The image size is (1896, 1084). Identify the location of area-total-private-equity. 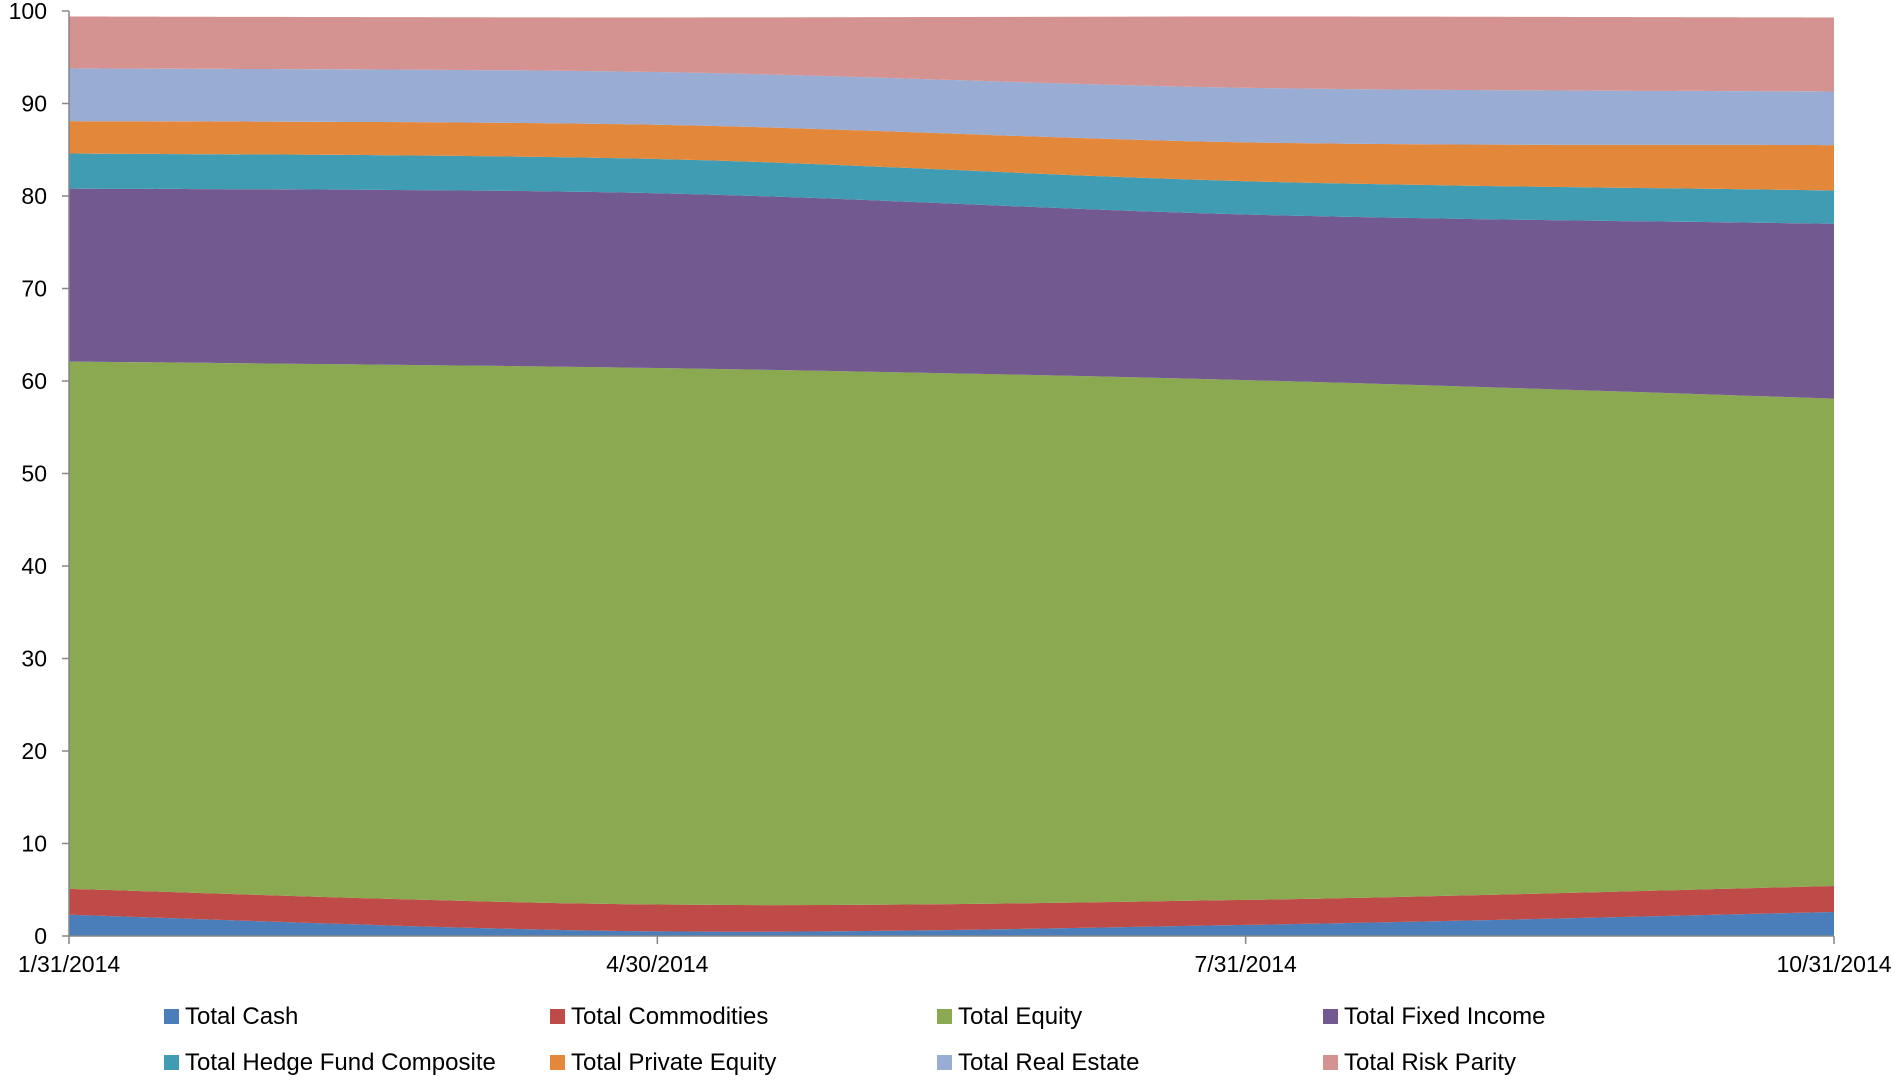
(951, 156).